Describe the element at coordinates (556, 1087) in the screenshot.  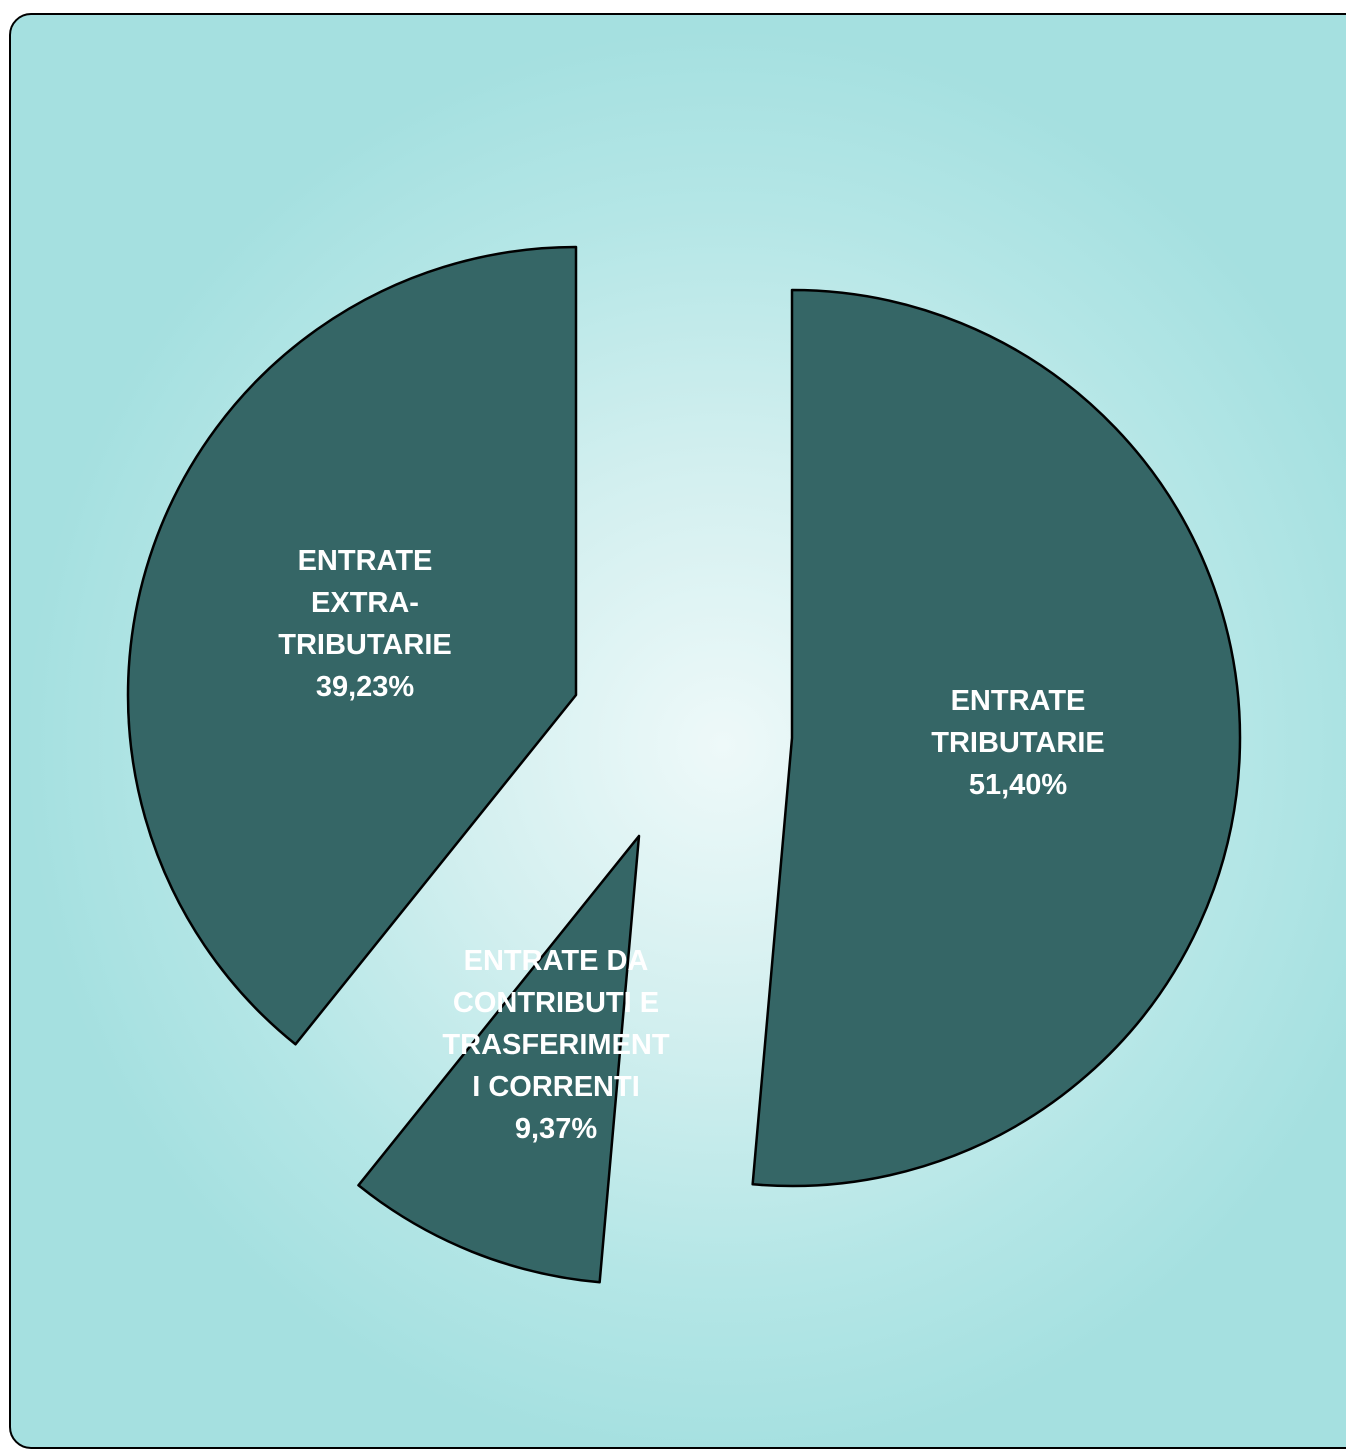
I see `slice-label-1-line-3: I CORRENTI` at that location.